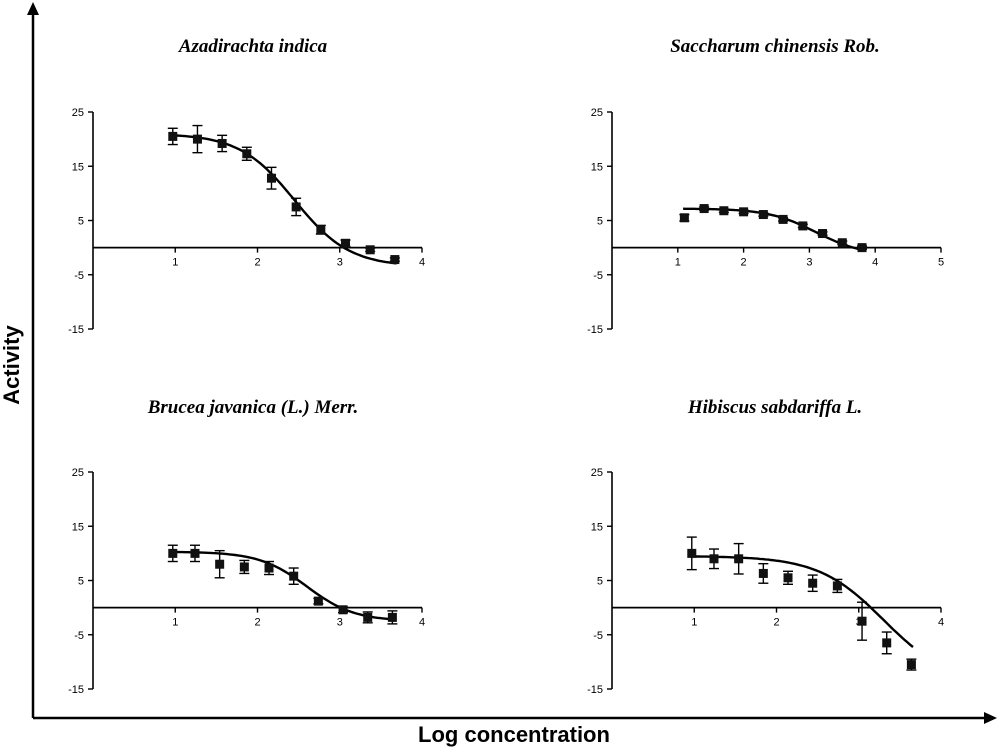 The height and width of the screenshot is (750, 1000). Describe the element at coordinates (246, 546) in the screenshot. I see `panel-3: Brucea javanica (L.) Merr. 25 15 5 -5 -15 1 2 3 4` at that location.